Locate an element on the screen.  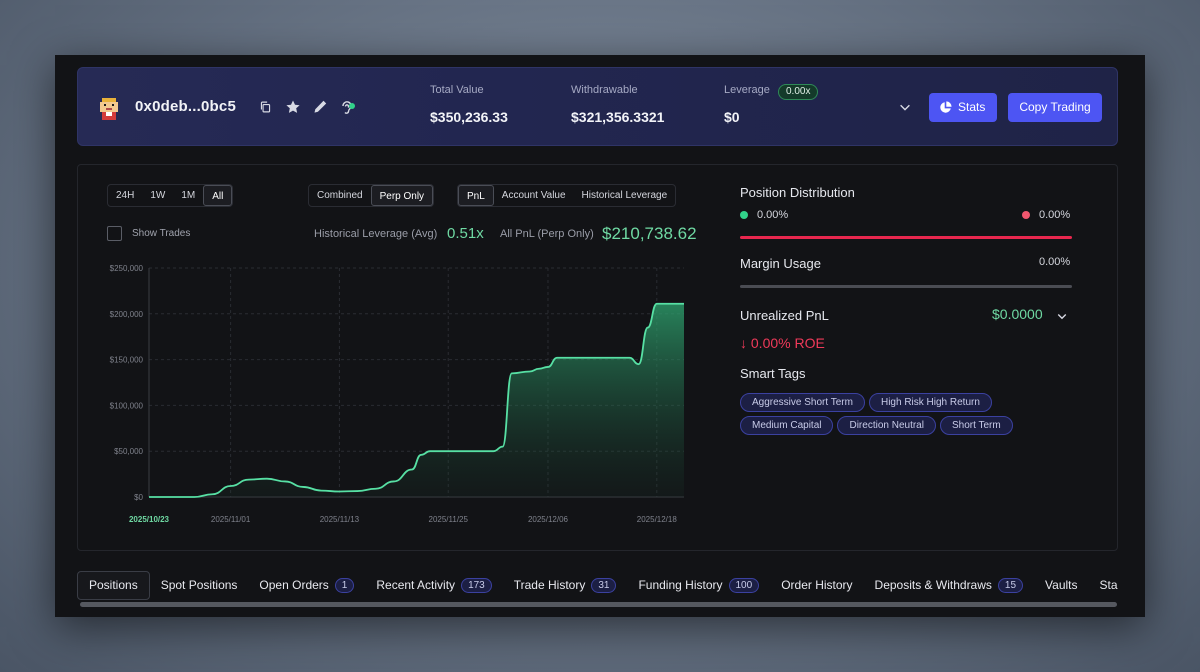
tab-count-badge: 1 is located at coordinates (344, 585).